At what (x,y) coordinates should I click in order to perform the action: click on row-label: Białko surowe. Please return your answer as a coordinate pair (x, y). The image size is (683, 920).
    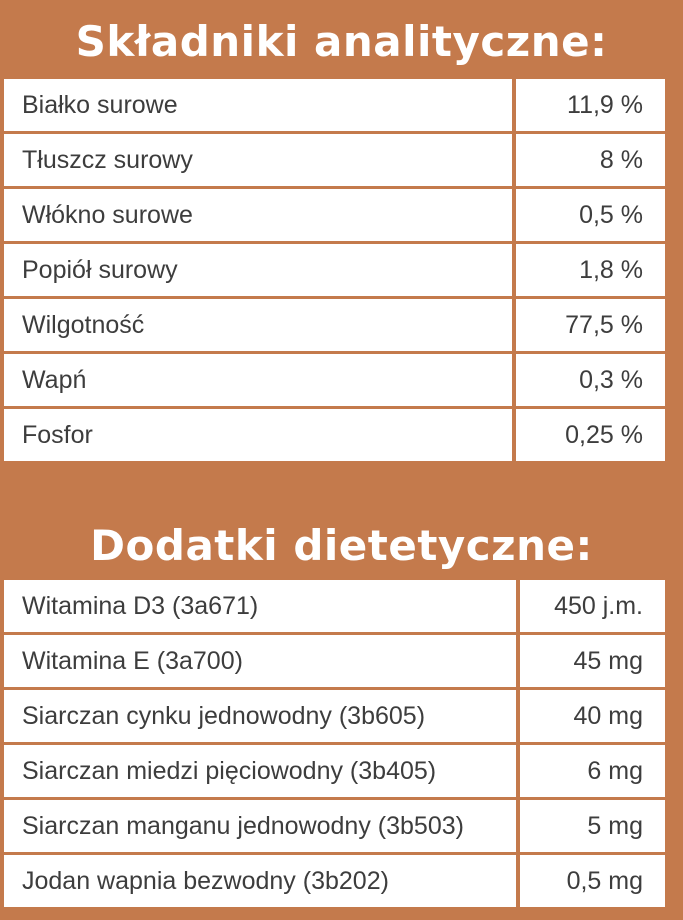
    Looking at the image, I should click on (258, 105).